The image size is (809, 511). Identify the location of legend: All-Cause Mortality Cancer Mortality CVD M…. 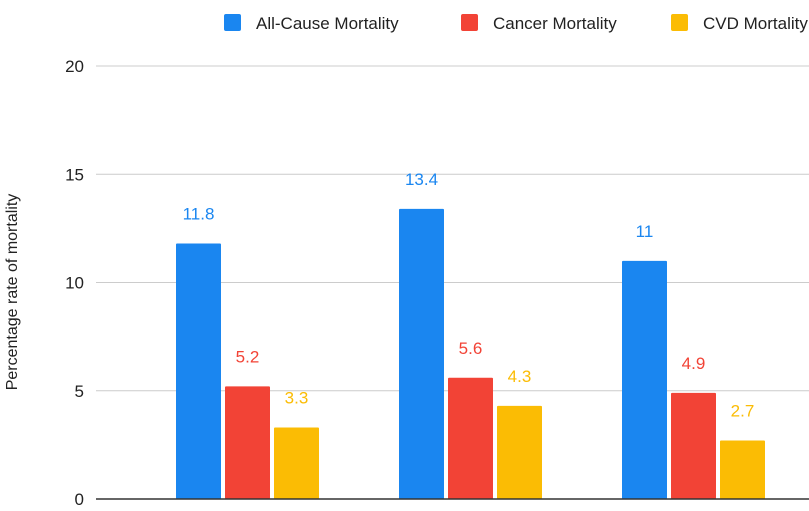
(516, 23).